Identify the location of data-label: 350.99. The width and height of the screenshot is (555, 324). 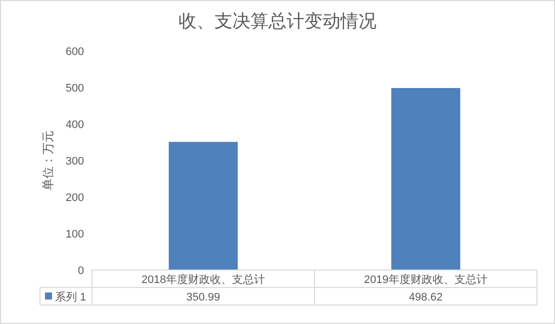
(203, 298).